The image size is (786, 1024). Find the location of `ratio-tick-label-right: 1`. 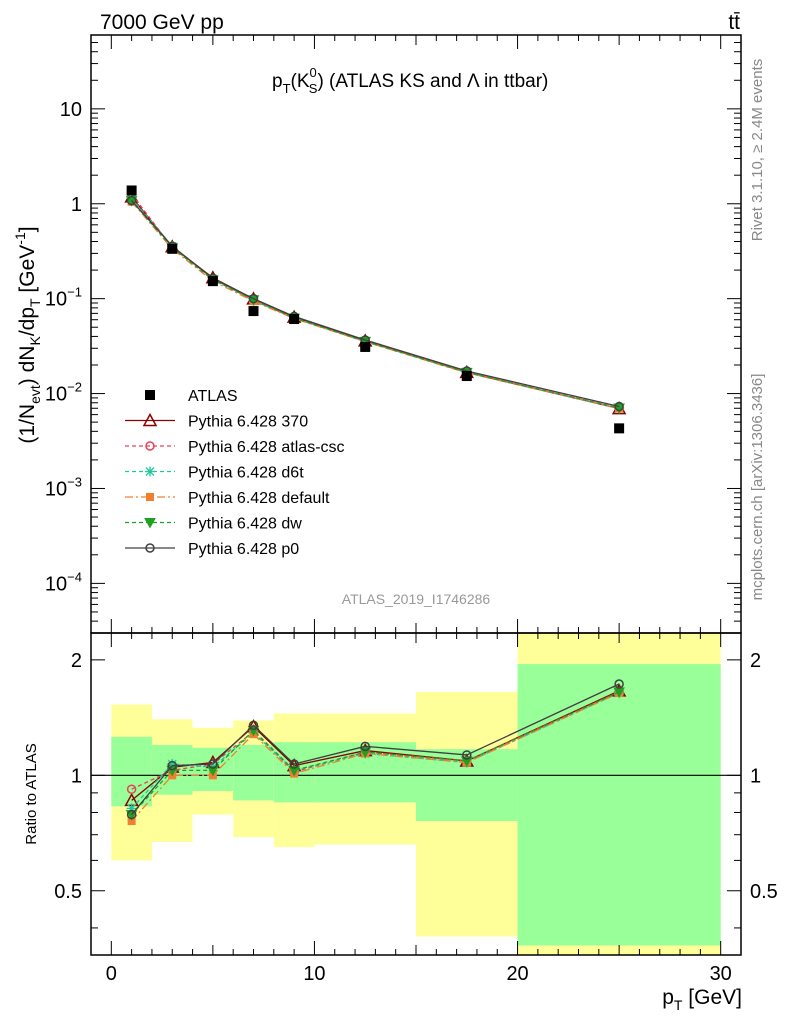

ratio-tick-label-right: 1 is located at coordinates (755, 776).